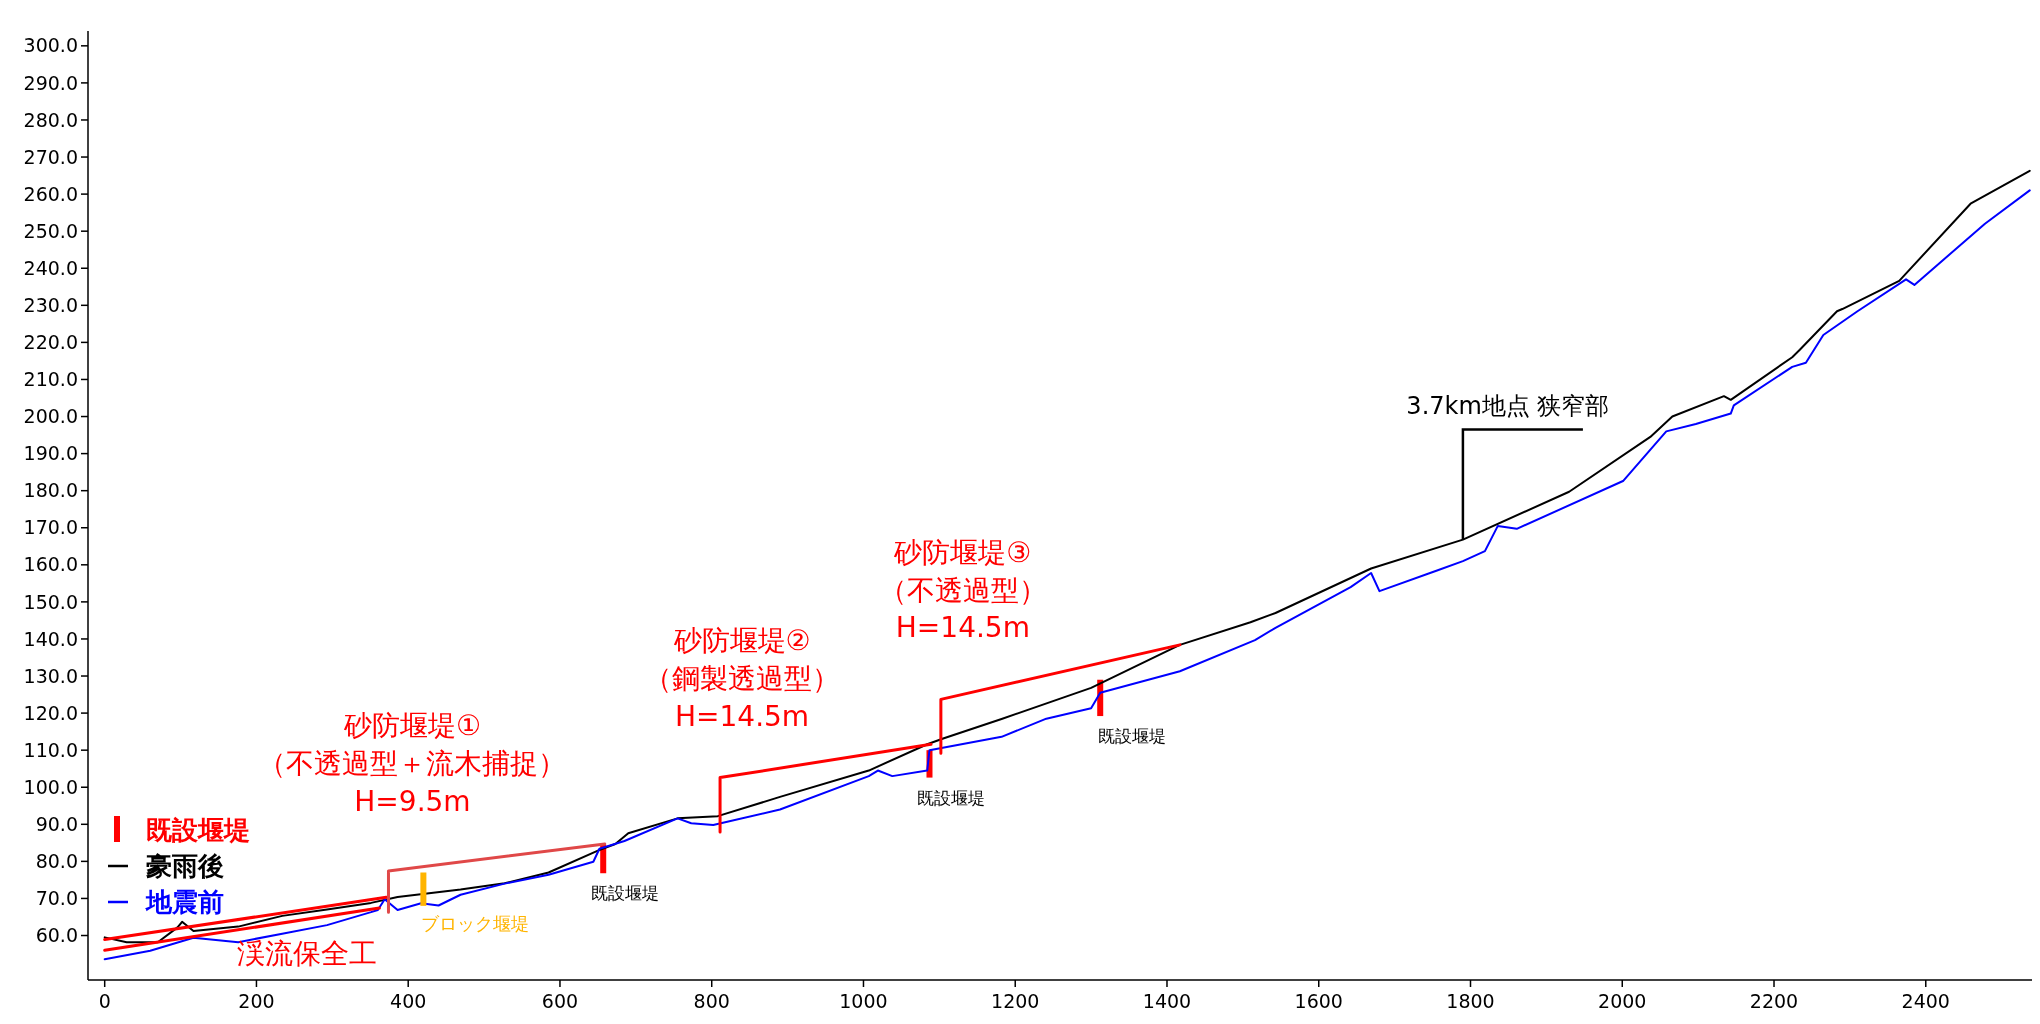 This screenshot has width=2040, height=1024. What do you see at coordinates (1925, 1001) in the screenshot?
I see `x-tick-label: 2400` at bounding box center [1925, 1001].